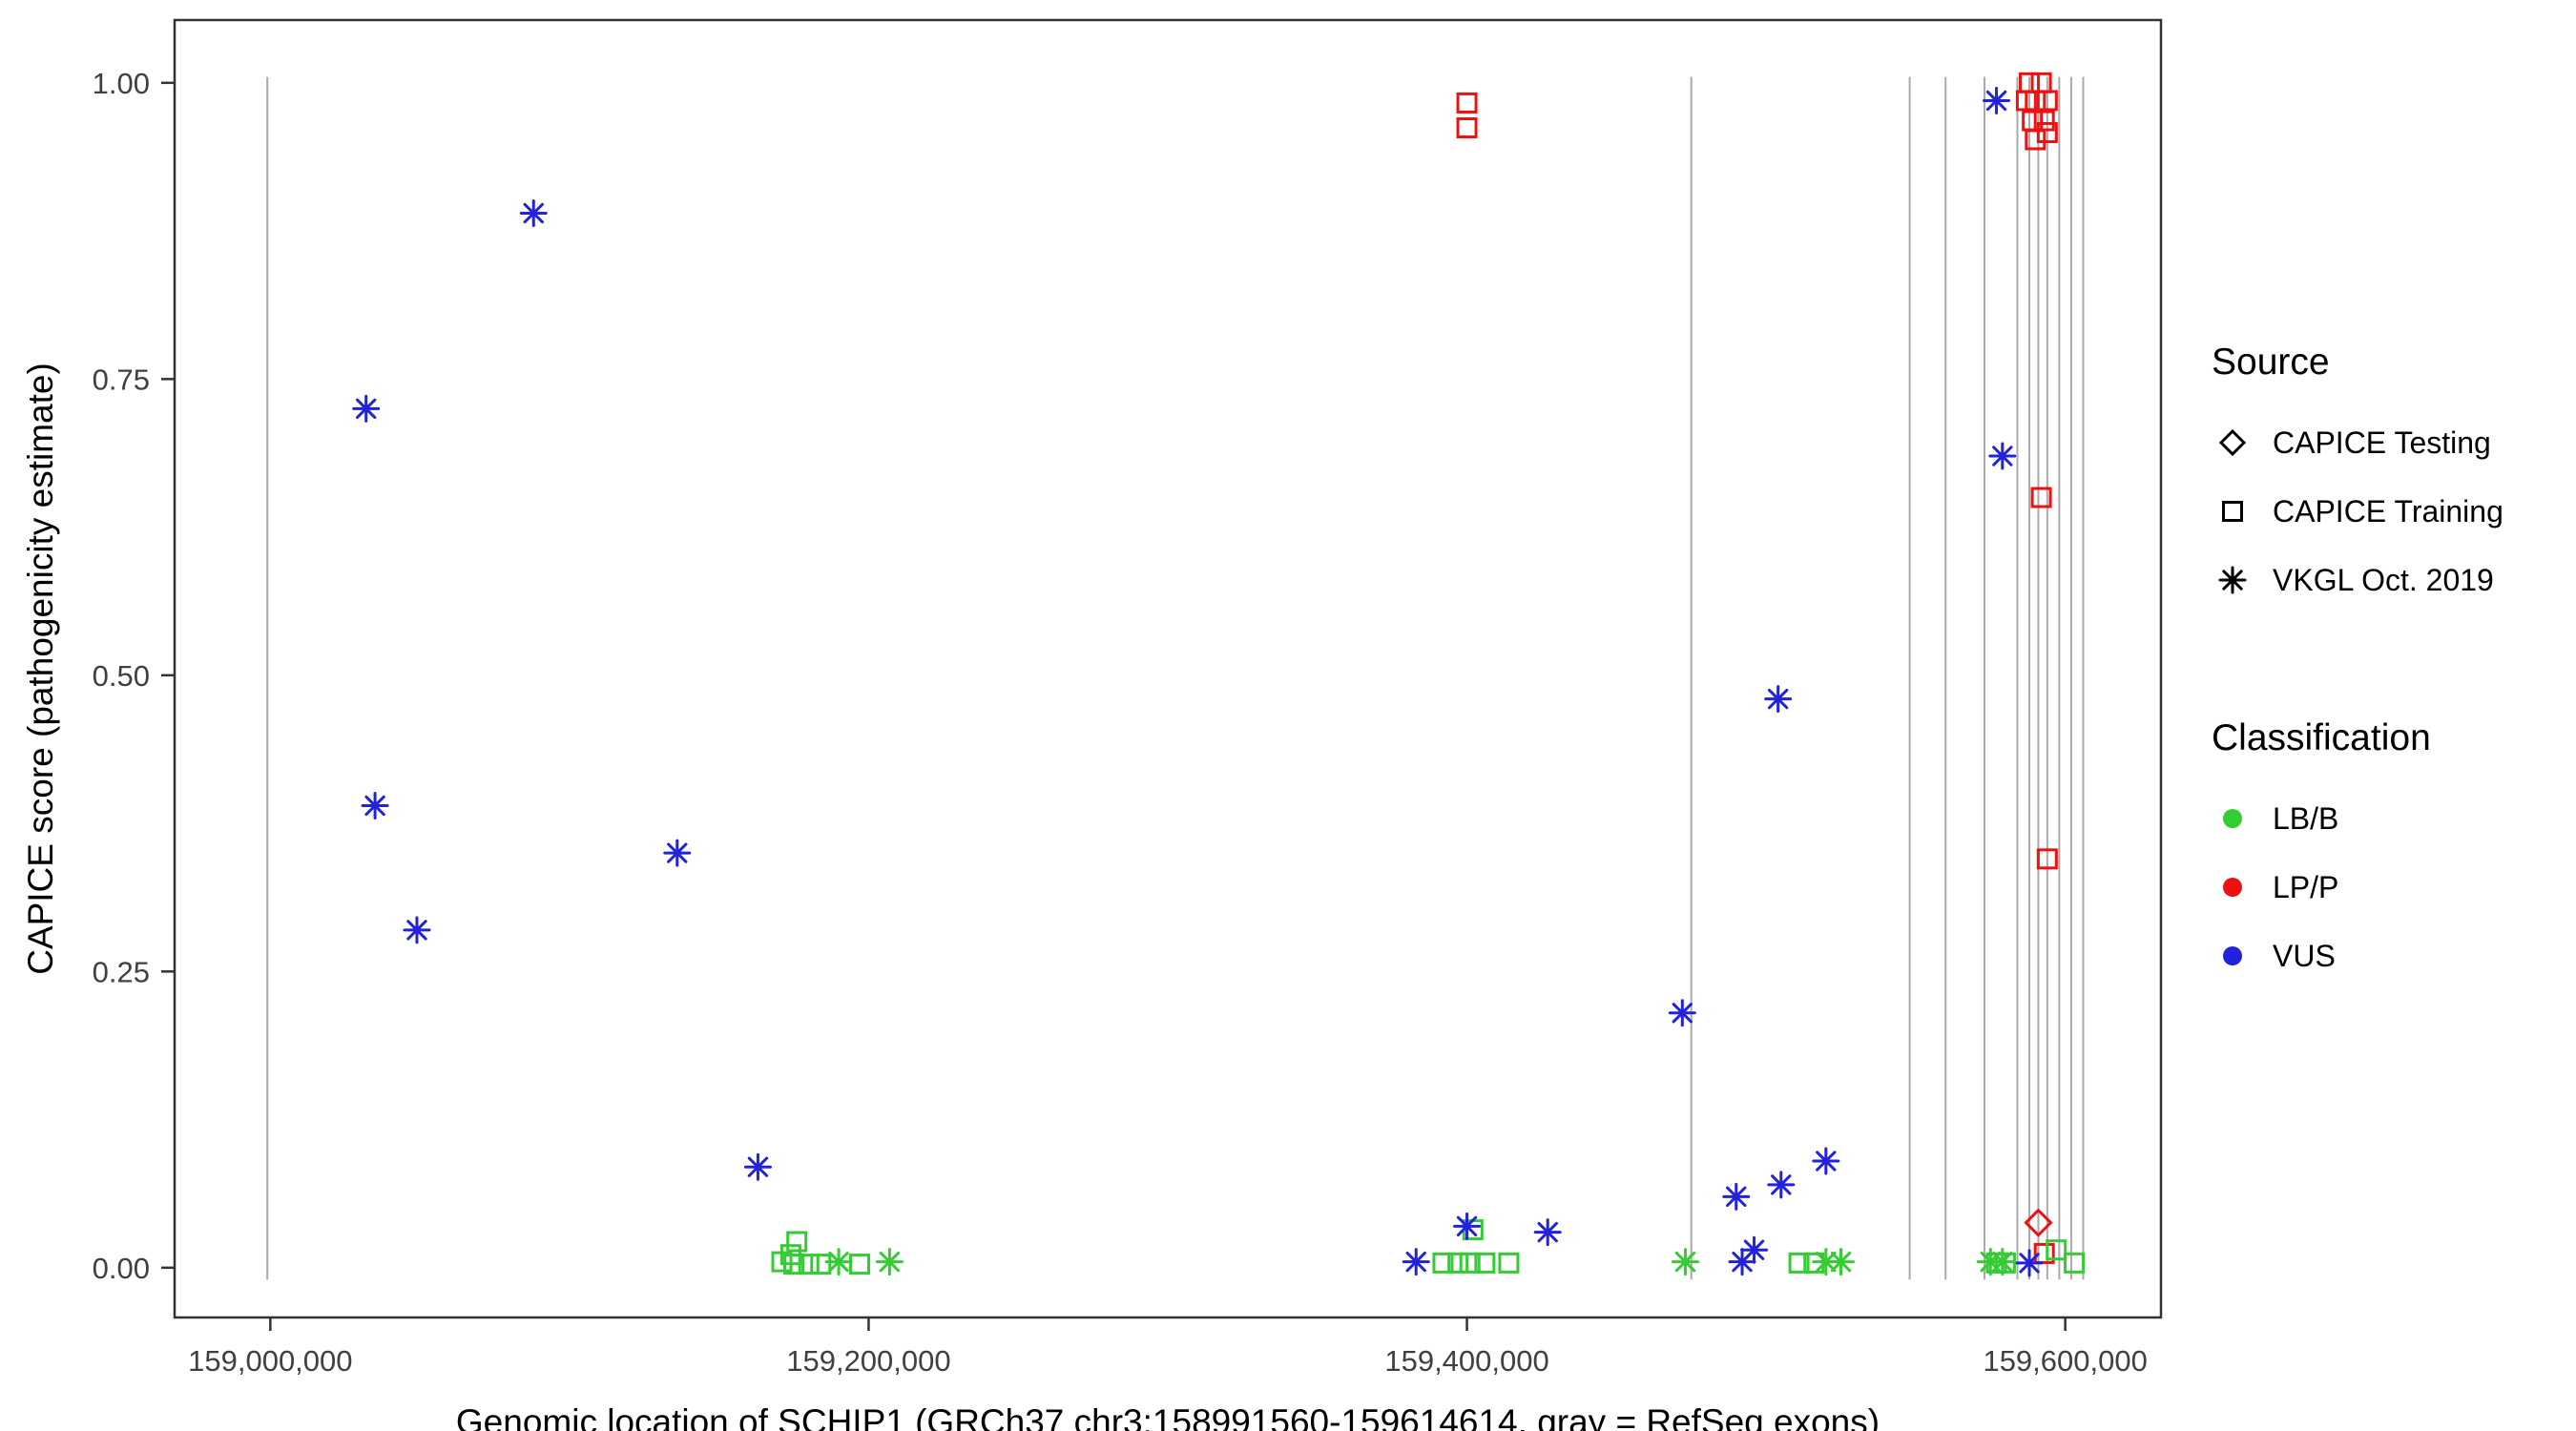  I want to click on asterisk-marker-icon, so click(2232, 580).